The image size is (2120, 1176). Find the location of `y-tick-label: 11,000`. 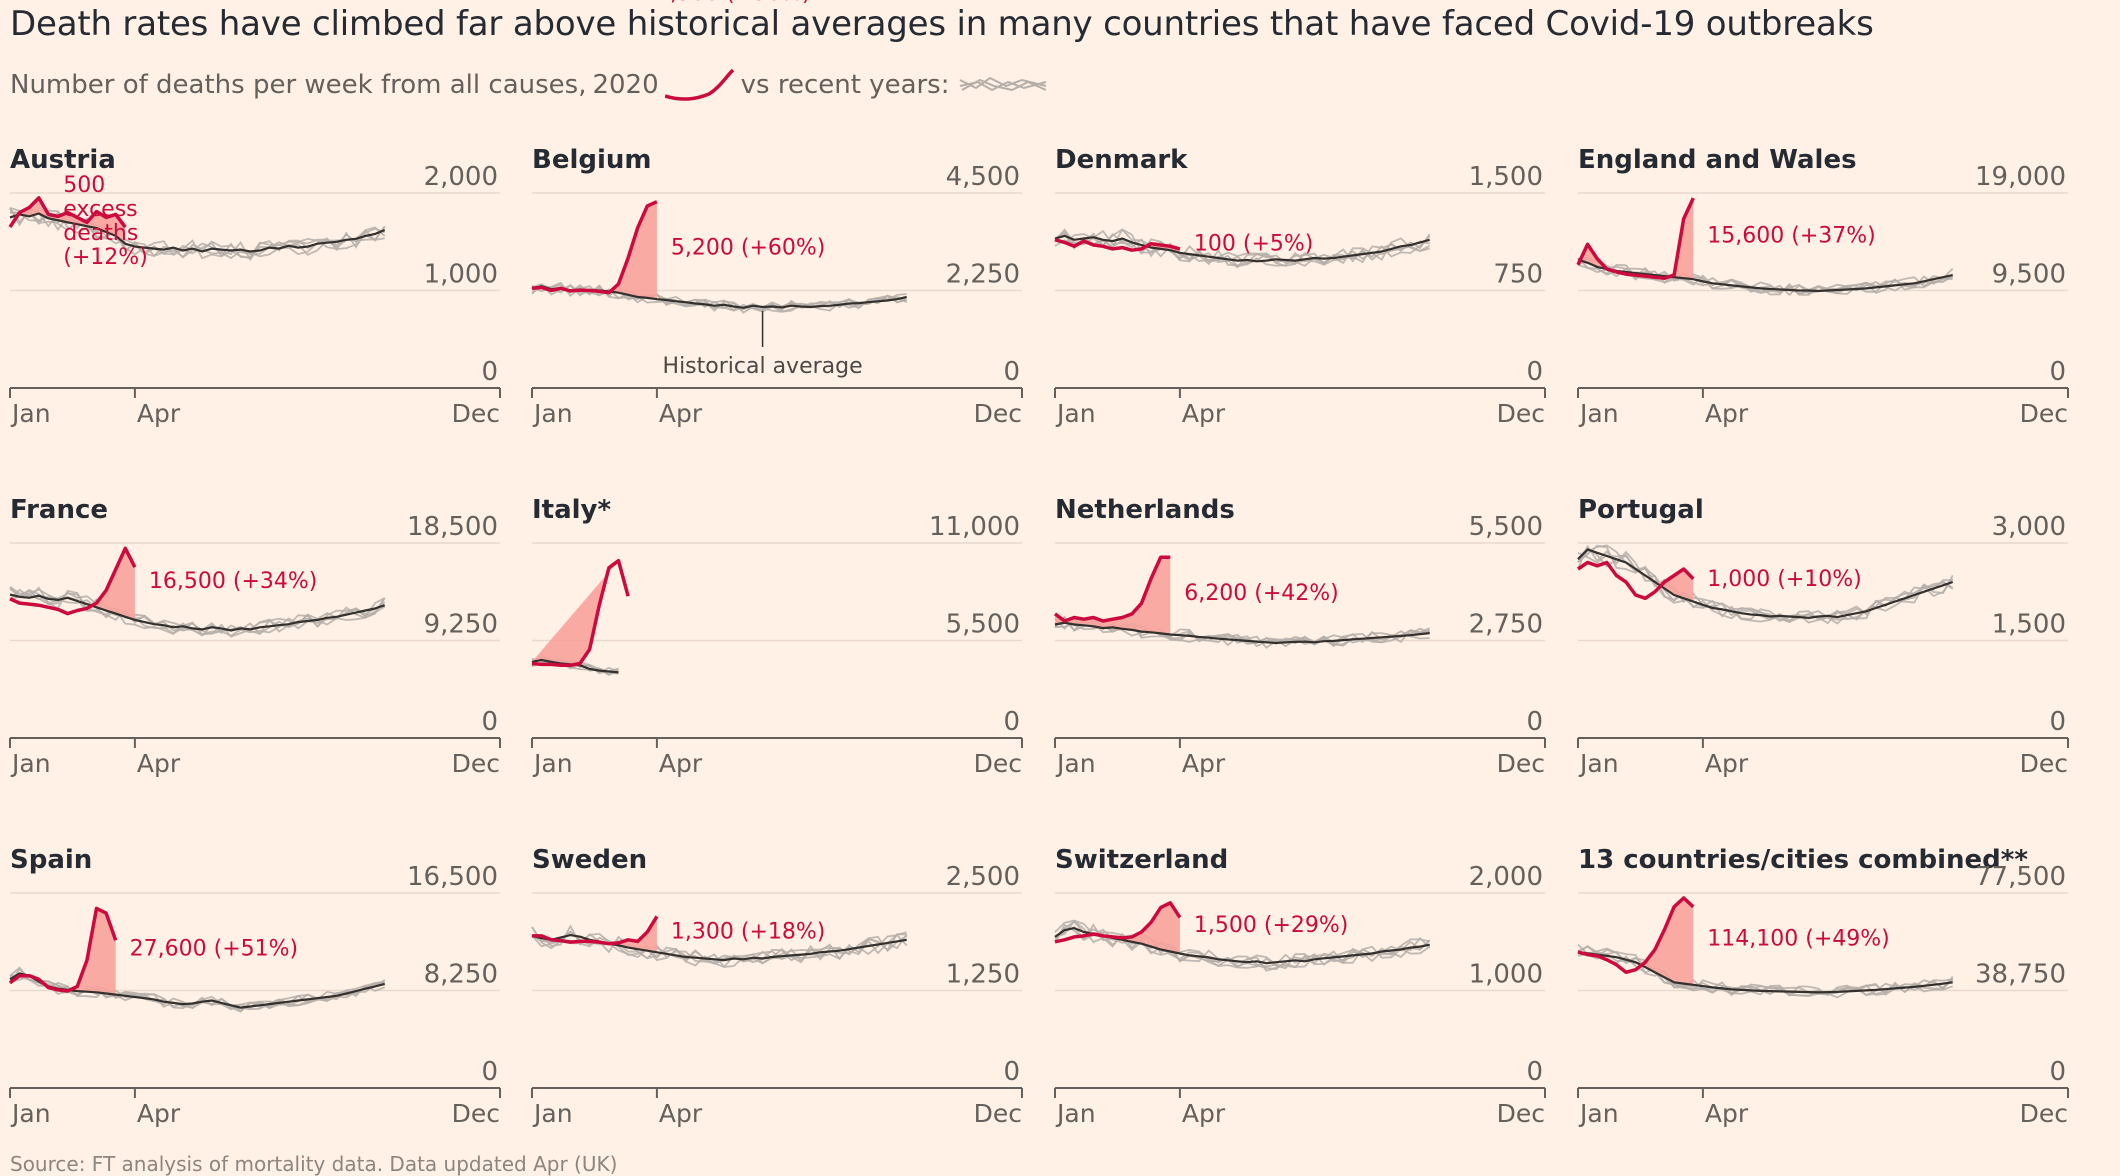

y-tick-label: 11,000 is located at coordinates (974, 527).